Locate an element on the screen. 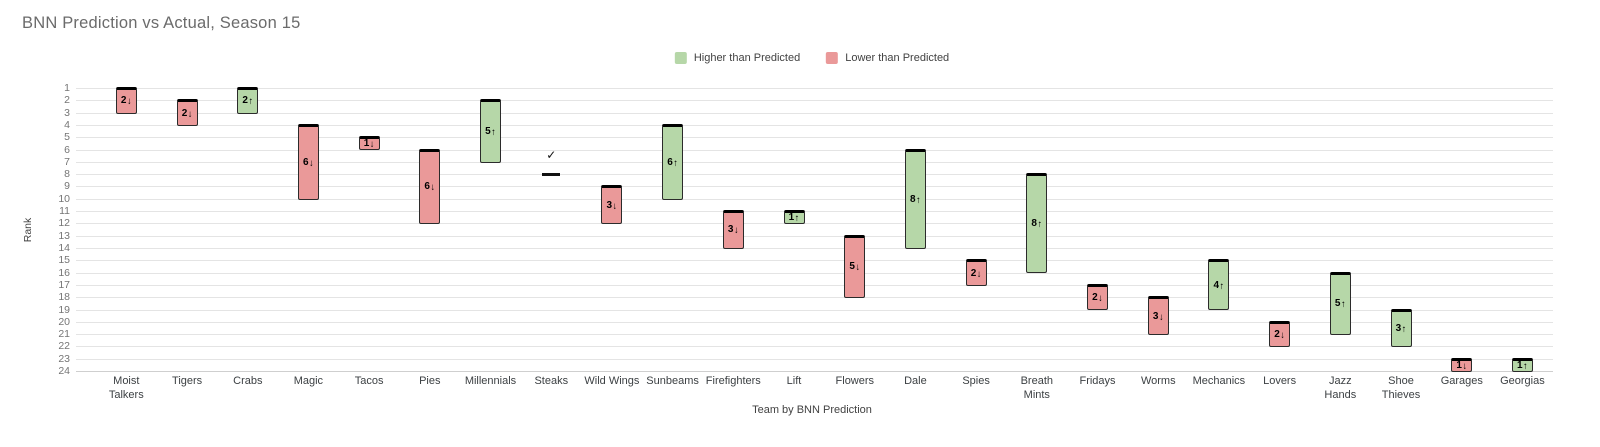 The width and height of the screenshot is (1600, 447). y-tick-label: 1 is located at coordinates (67, 88).